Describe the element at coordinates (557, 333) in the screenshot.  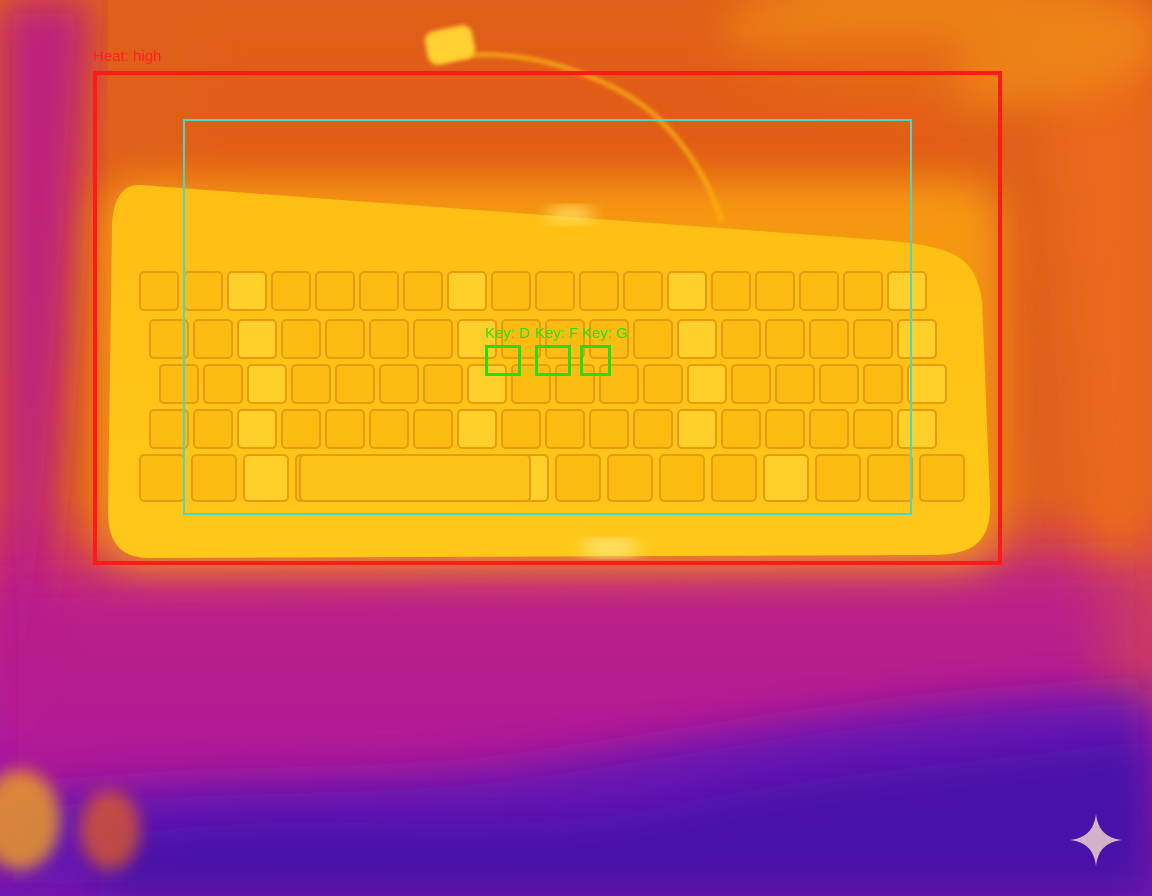
I see `key-f-label: Key: F` at that location.